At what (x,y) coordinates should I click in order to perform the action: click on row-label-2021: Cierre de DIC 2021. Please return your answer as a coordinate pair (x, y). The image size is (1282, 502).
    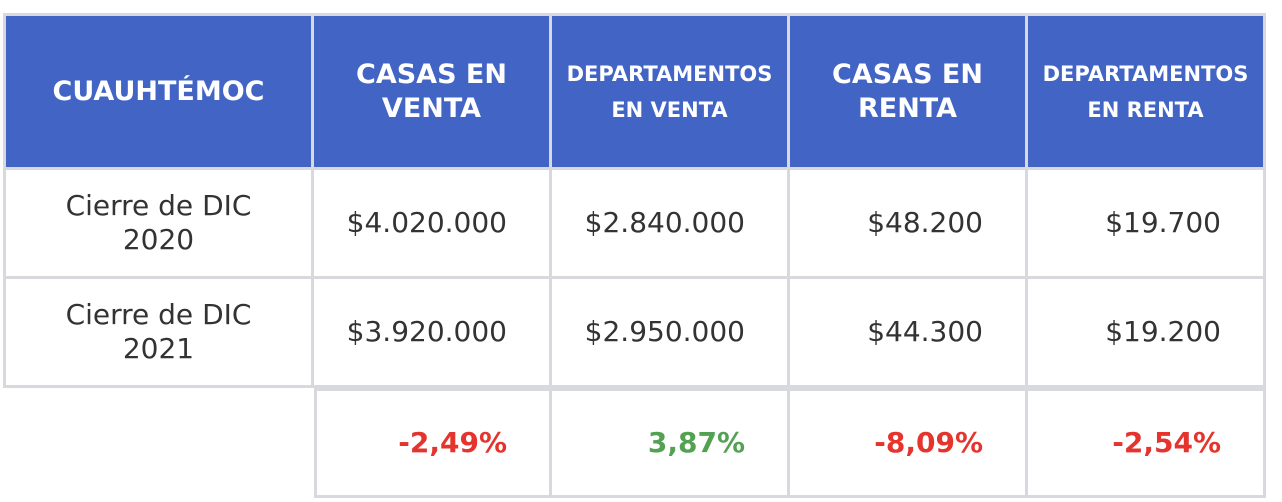
    Looking at the image, I should click on (158, 333).